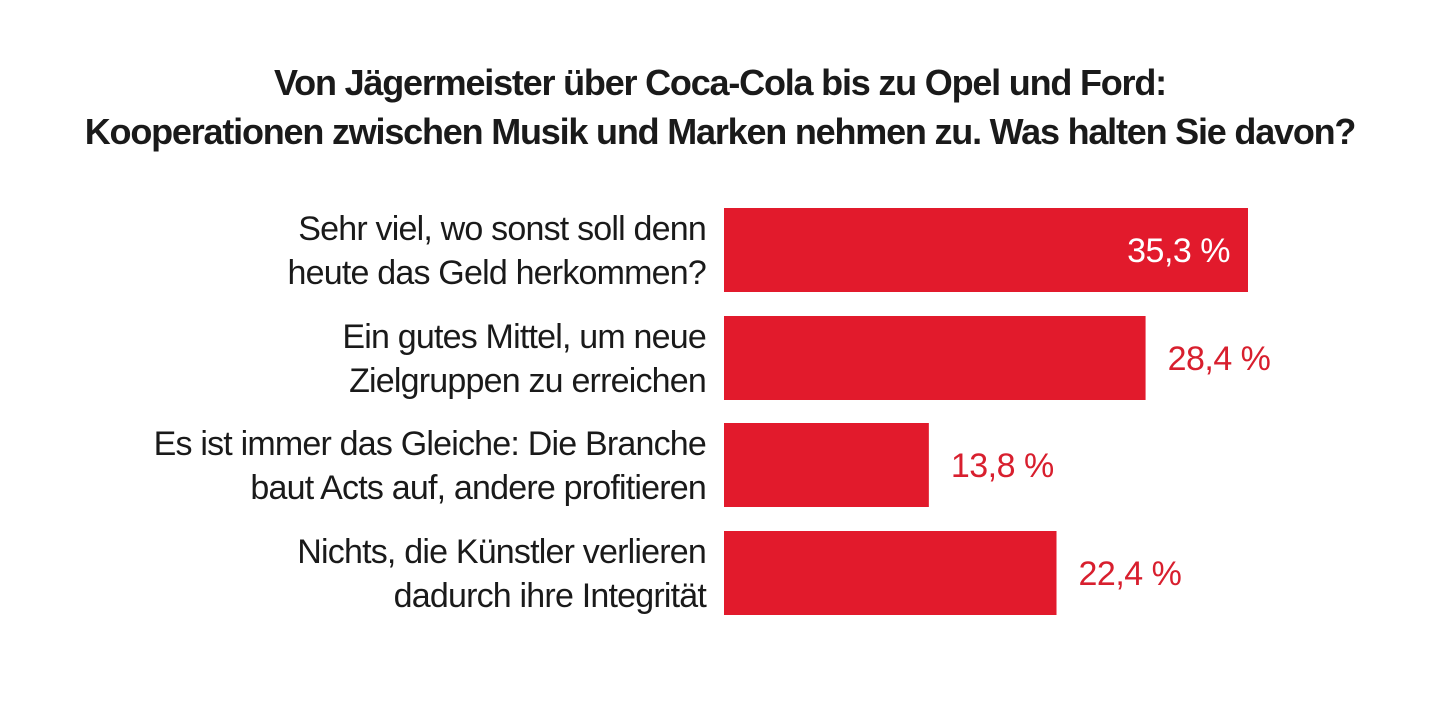 Image resolution: width=1440 pixels, height=710 pixels. I want to click on category-label-3-line-2: baut Acts auf, andere profitieren, so click(478, 488).